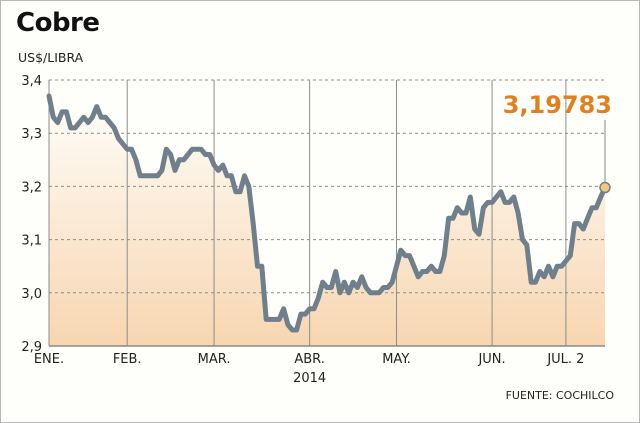 The width and height of the screenshot is (640, 423). Describe the element at coordinates (309, 359) in the screenshot. I see `x-tick-label: ABR.` at that location.